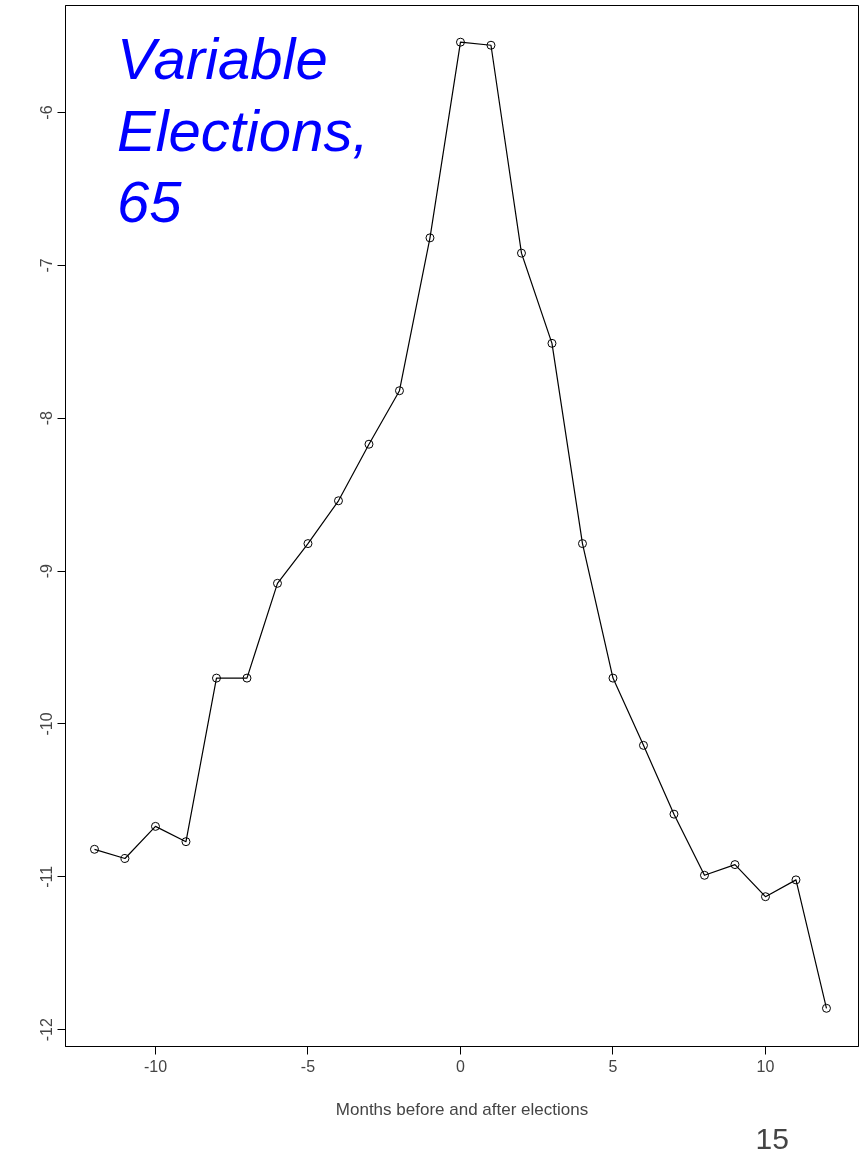 Image resolution: width=863 pixels, height=1153 pixels. I want to click on x-tick-label: 10, so click(765, 1066).